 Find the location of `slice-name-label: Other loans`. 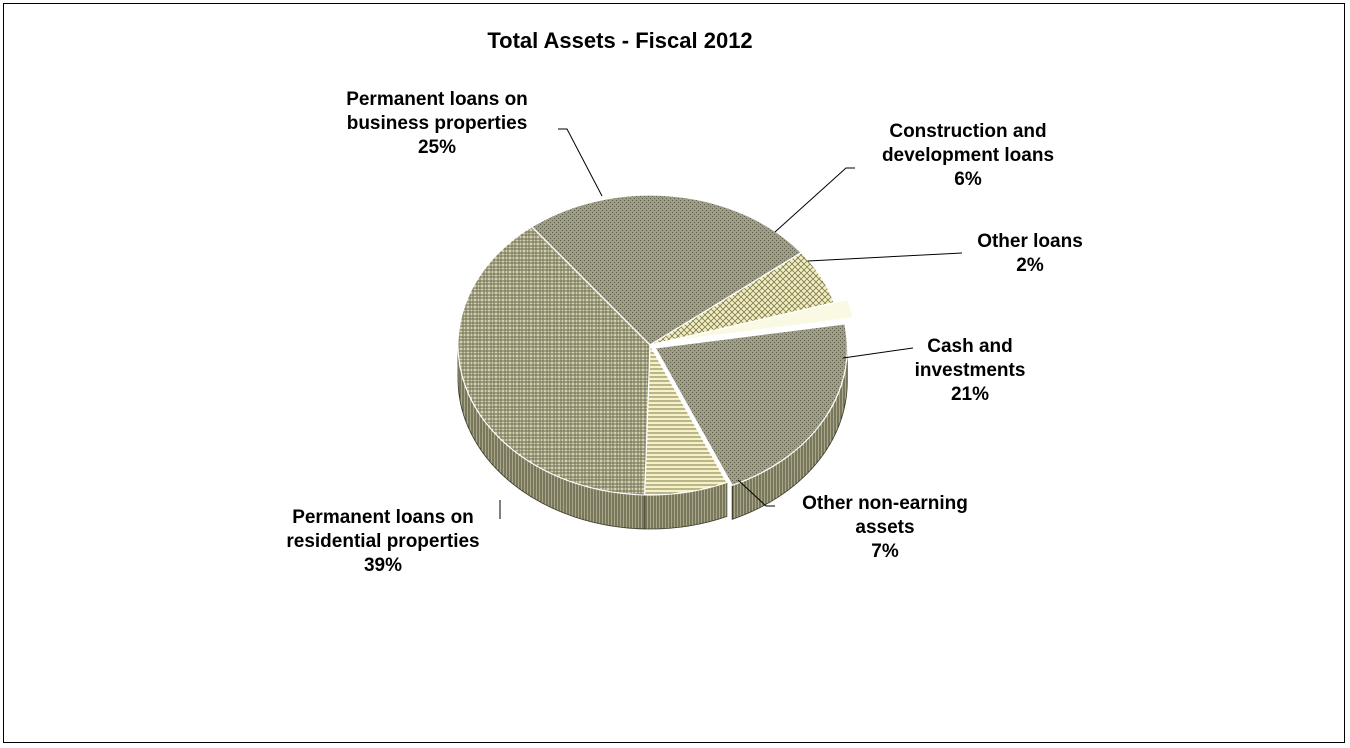

slice-name-label: Other loans is located at coordinates (1030, 241).